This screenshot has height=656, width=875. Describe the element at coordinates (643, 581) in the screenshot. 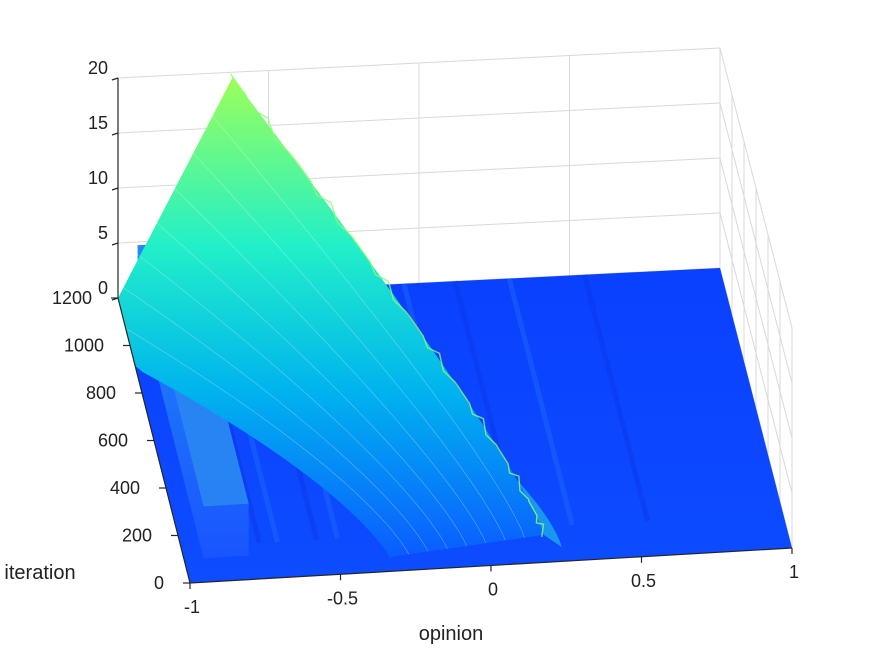

I see `x-tick-label: 0.5` at that location.